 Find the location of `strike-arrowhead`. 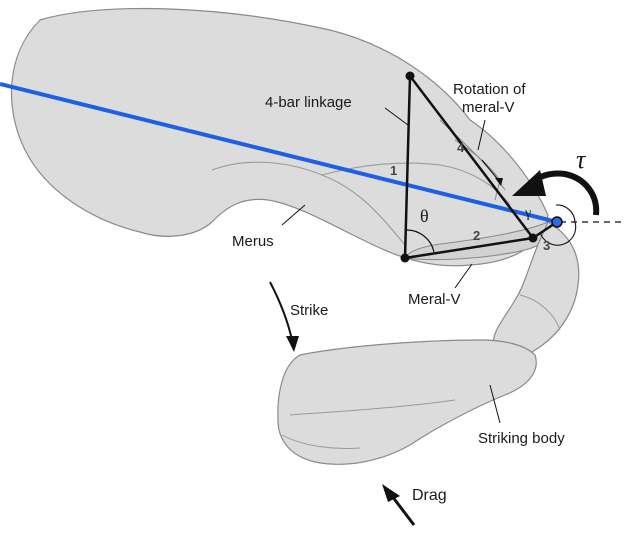

strike-arrowhead is located at coordinates (292, 344).